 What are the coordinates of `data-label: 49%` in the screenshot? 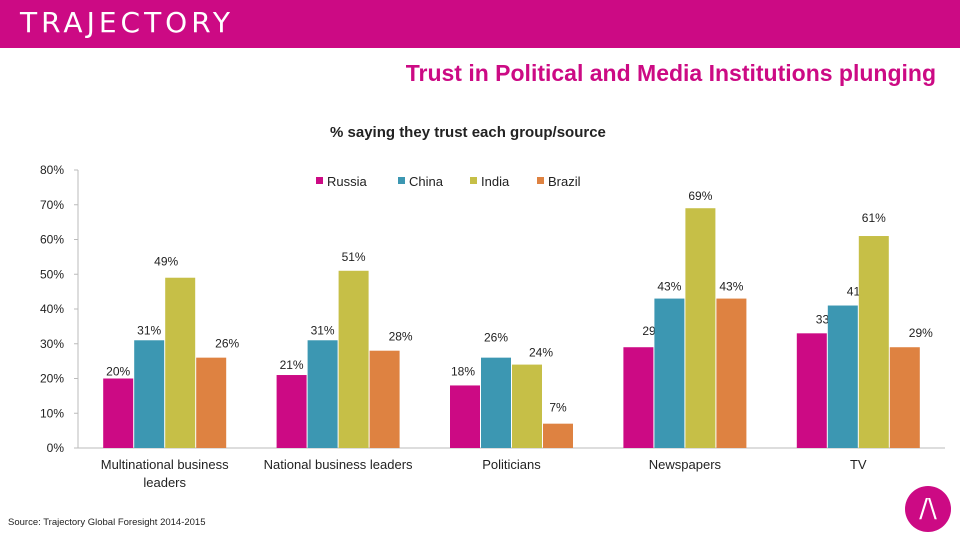 It's located at (166, 262).